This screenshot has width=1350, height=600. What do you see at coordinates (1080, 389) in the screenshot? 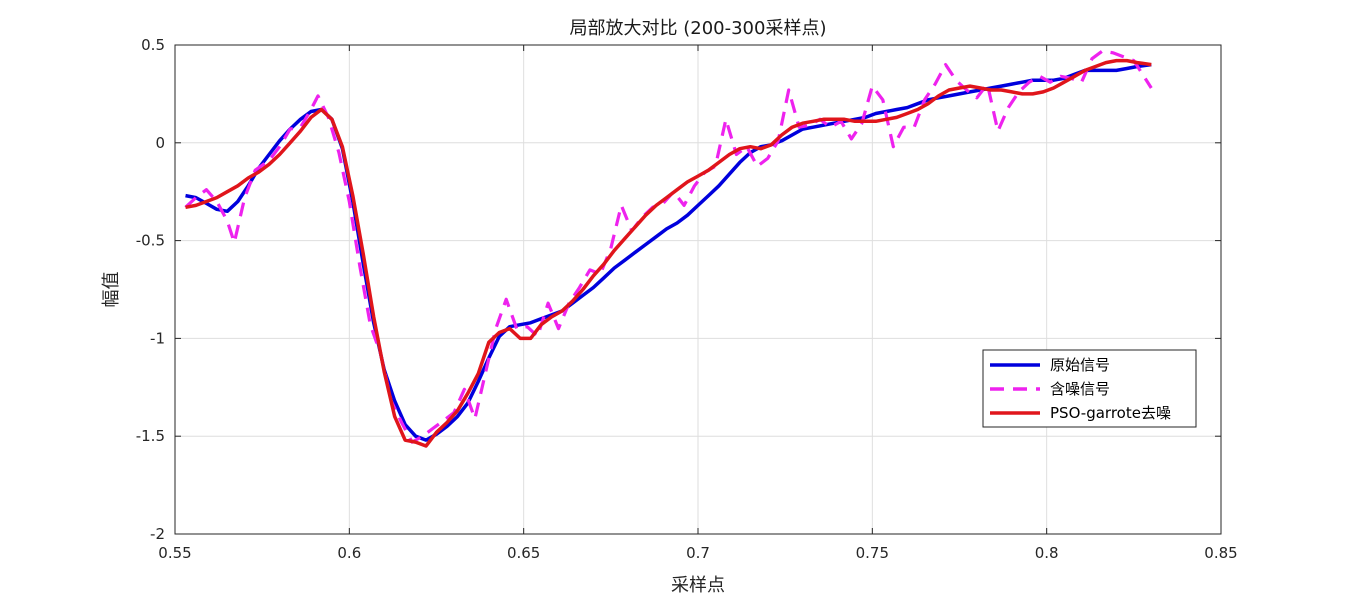
I see `legend-label-2: 含噪信号` at bounding box center [1080, 389].